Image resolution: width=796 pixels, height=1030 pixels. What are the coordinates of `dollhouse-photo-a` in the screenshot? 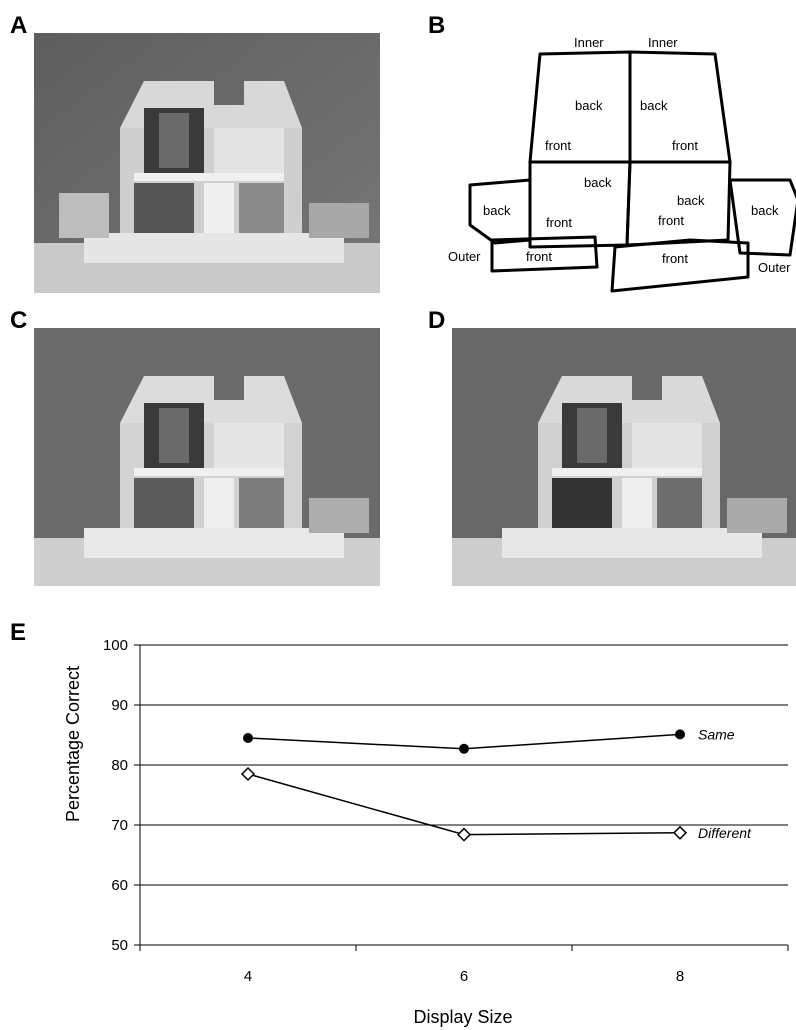 It's located at (207, 163).